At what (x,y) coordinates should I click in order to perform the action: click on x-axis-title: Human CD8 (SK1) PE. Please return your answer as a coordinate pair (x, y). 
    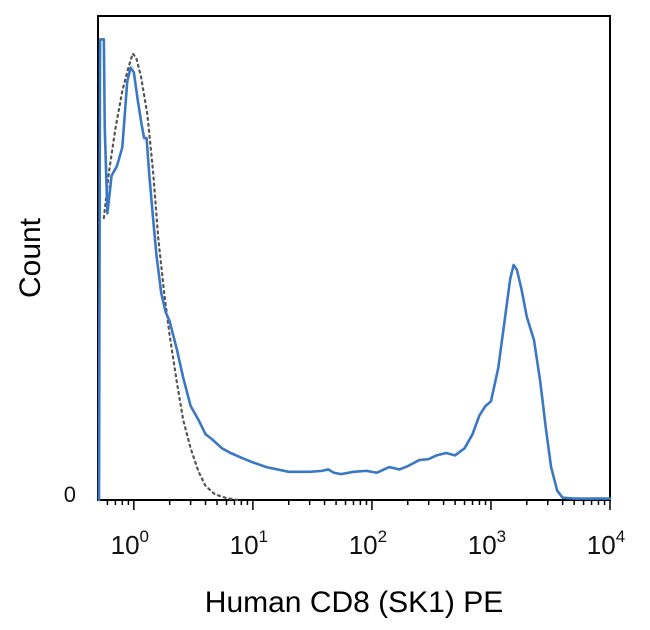
    Looking at the image, I should click on (354, 602).